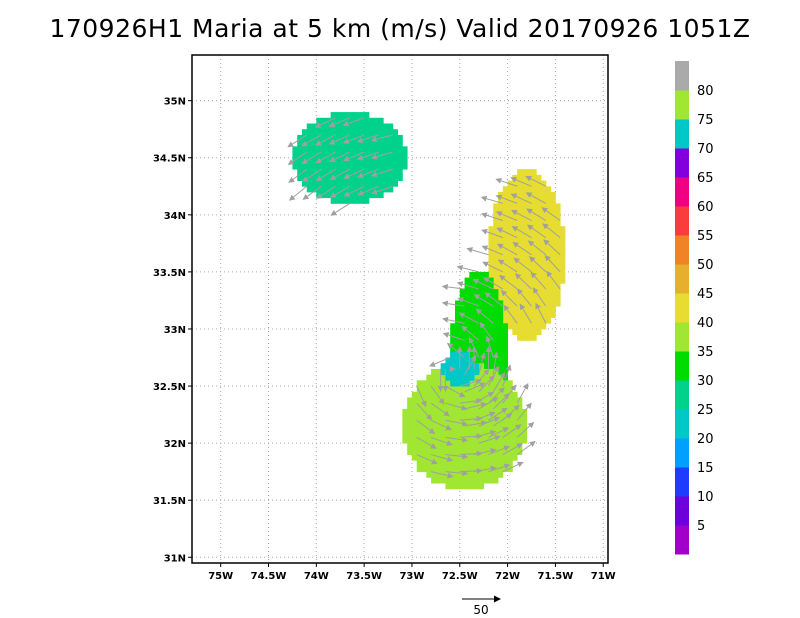 The height and width of the screenshot is (618, 800). I want to click on y-tick-label: 35N, so click(175, 102).